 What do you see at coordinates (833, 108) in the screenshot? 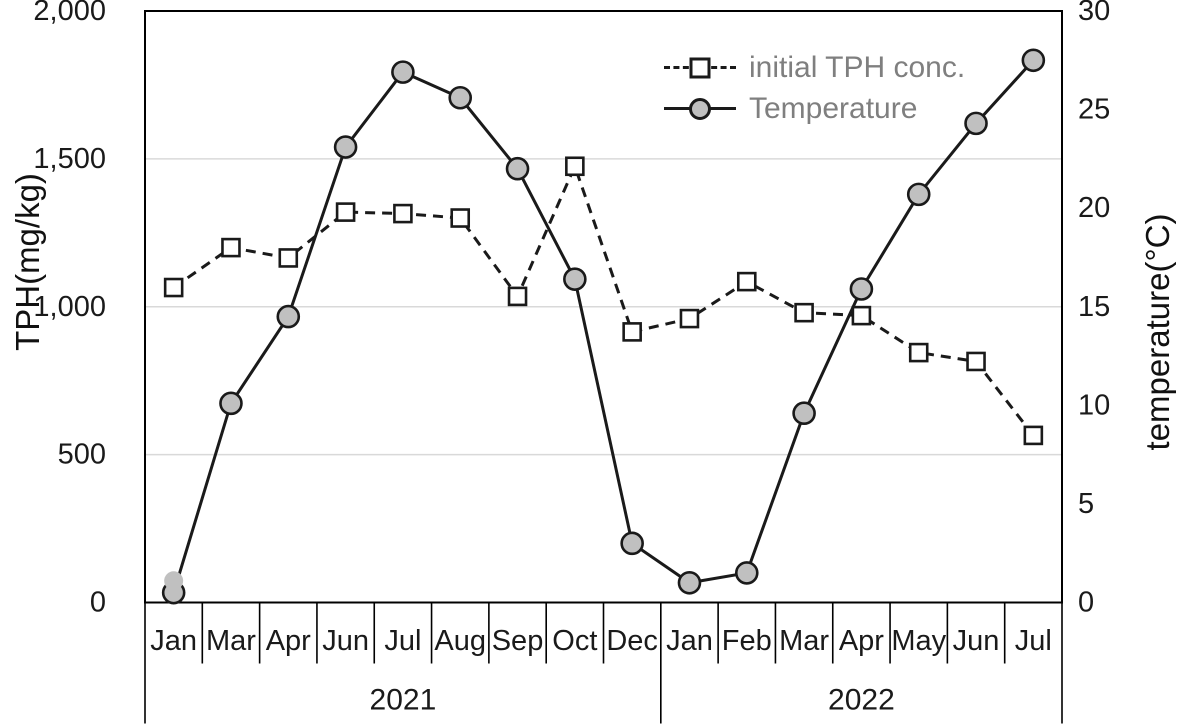
I see `legend-label-temperature: Temperature` at bounding box center [833, 108].